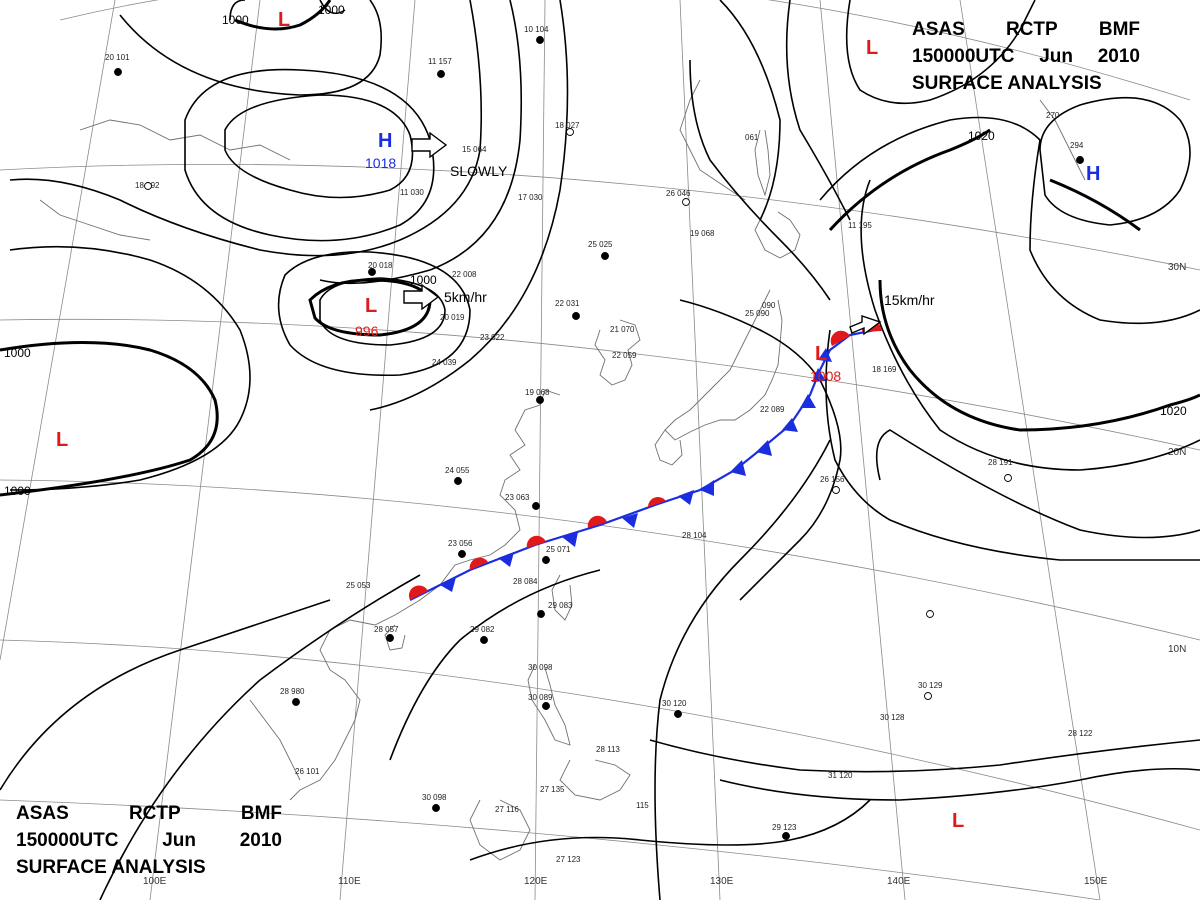  I want to click on header-year: 2010, so click(1118, 56).